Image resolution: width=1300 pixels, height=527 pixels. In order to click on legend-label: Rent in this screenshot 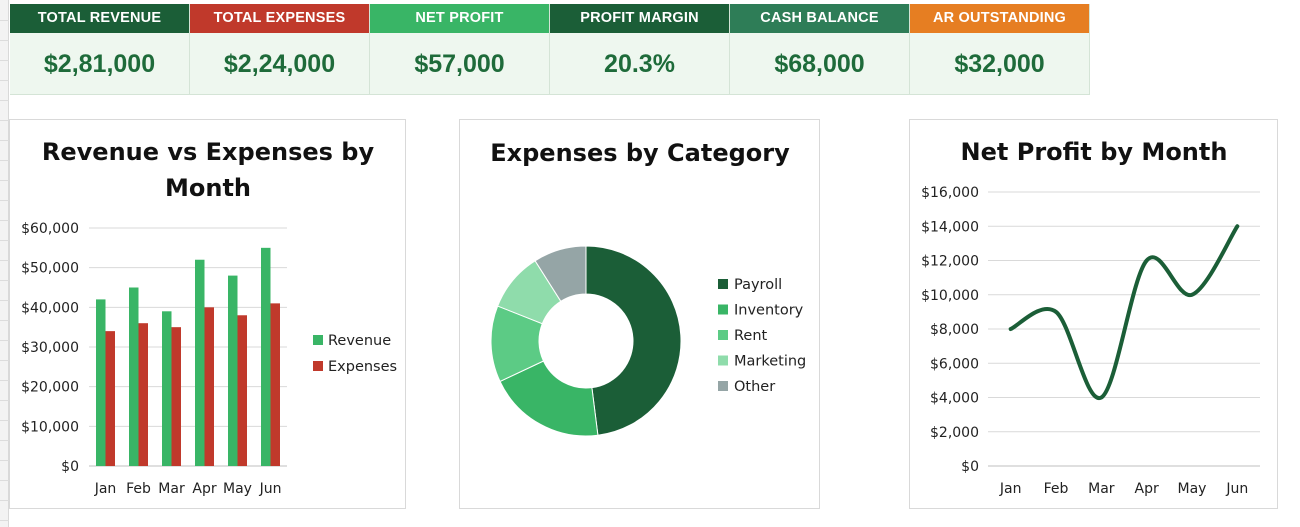, I will do `click(751, 336)`.